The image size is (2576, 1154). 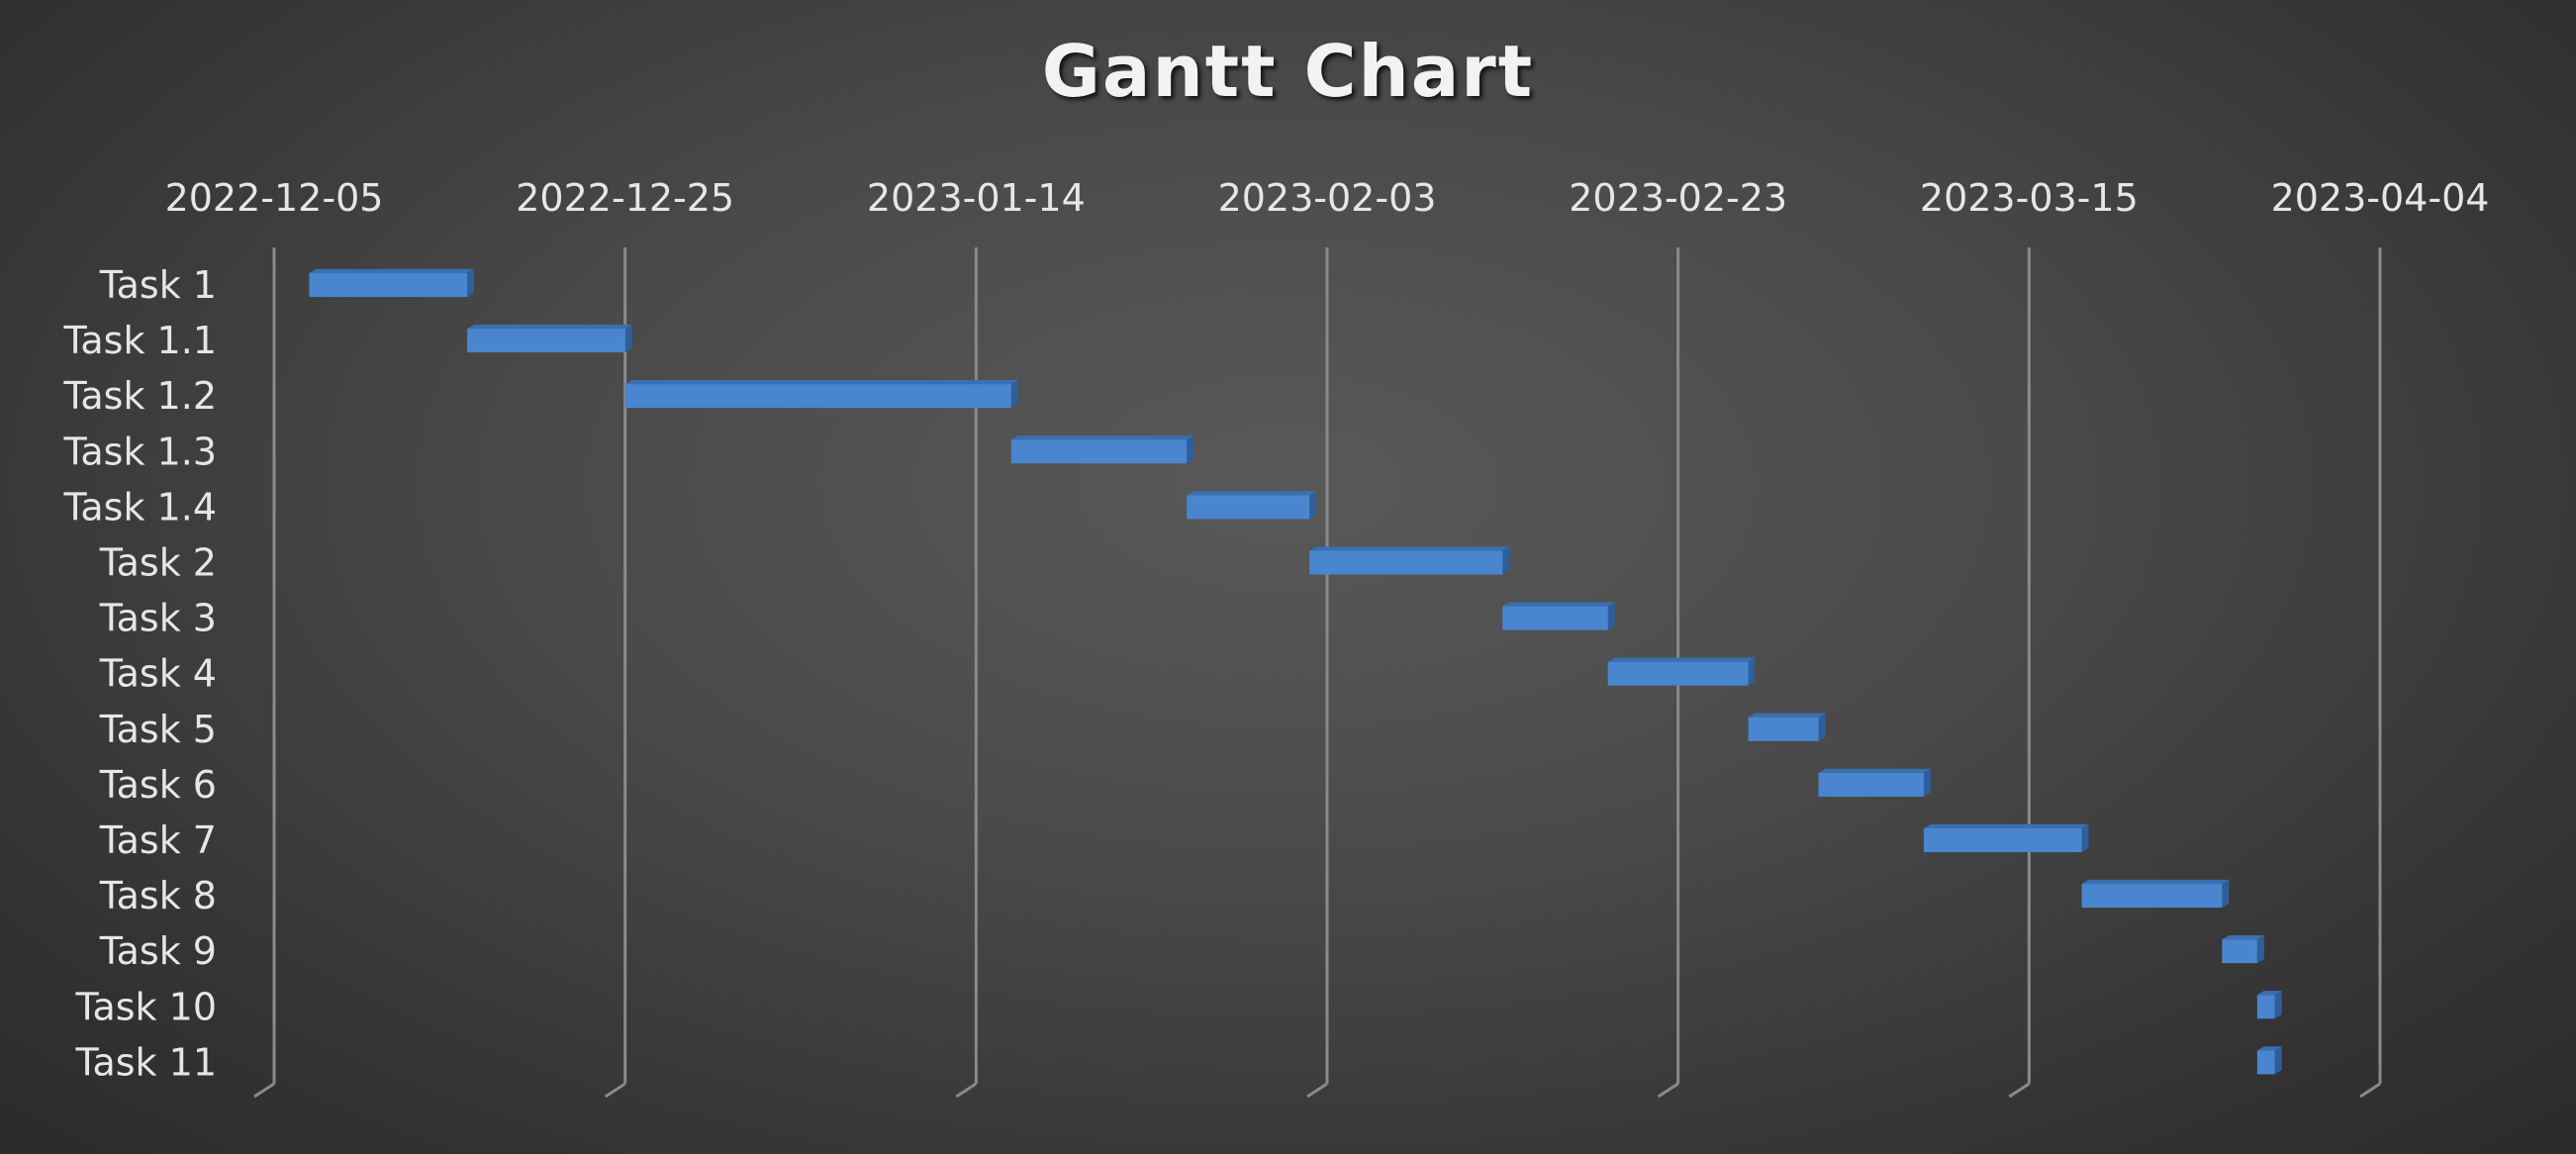 What do you see at coordinates (976, 198) in the screenshot?
I see `x-tick-label: 2023-01-14` at bounding box center [976, 198].